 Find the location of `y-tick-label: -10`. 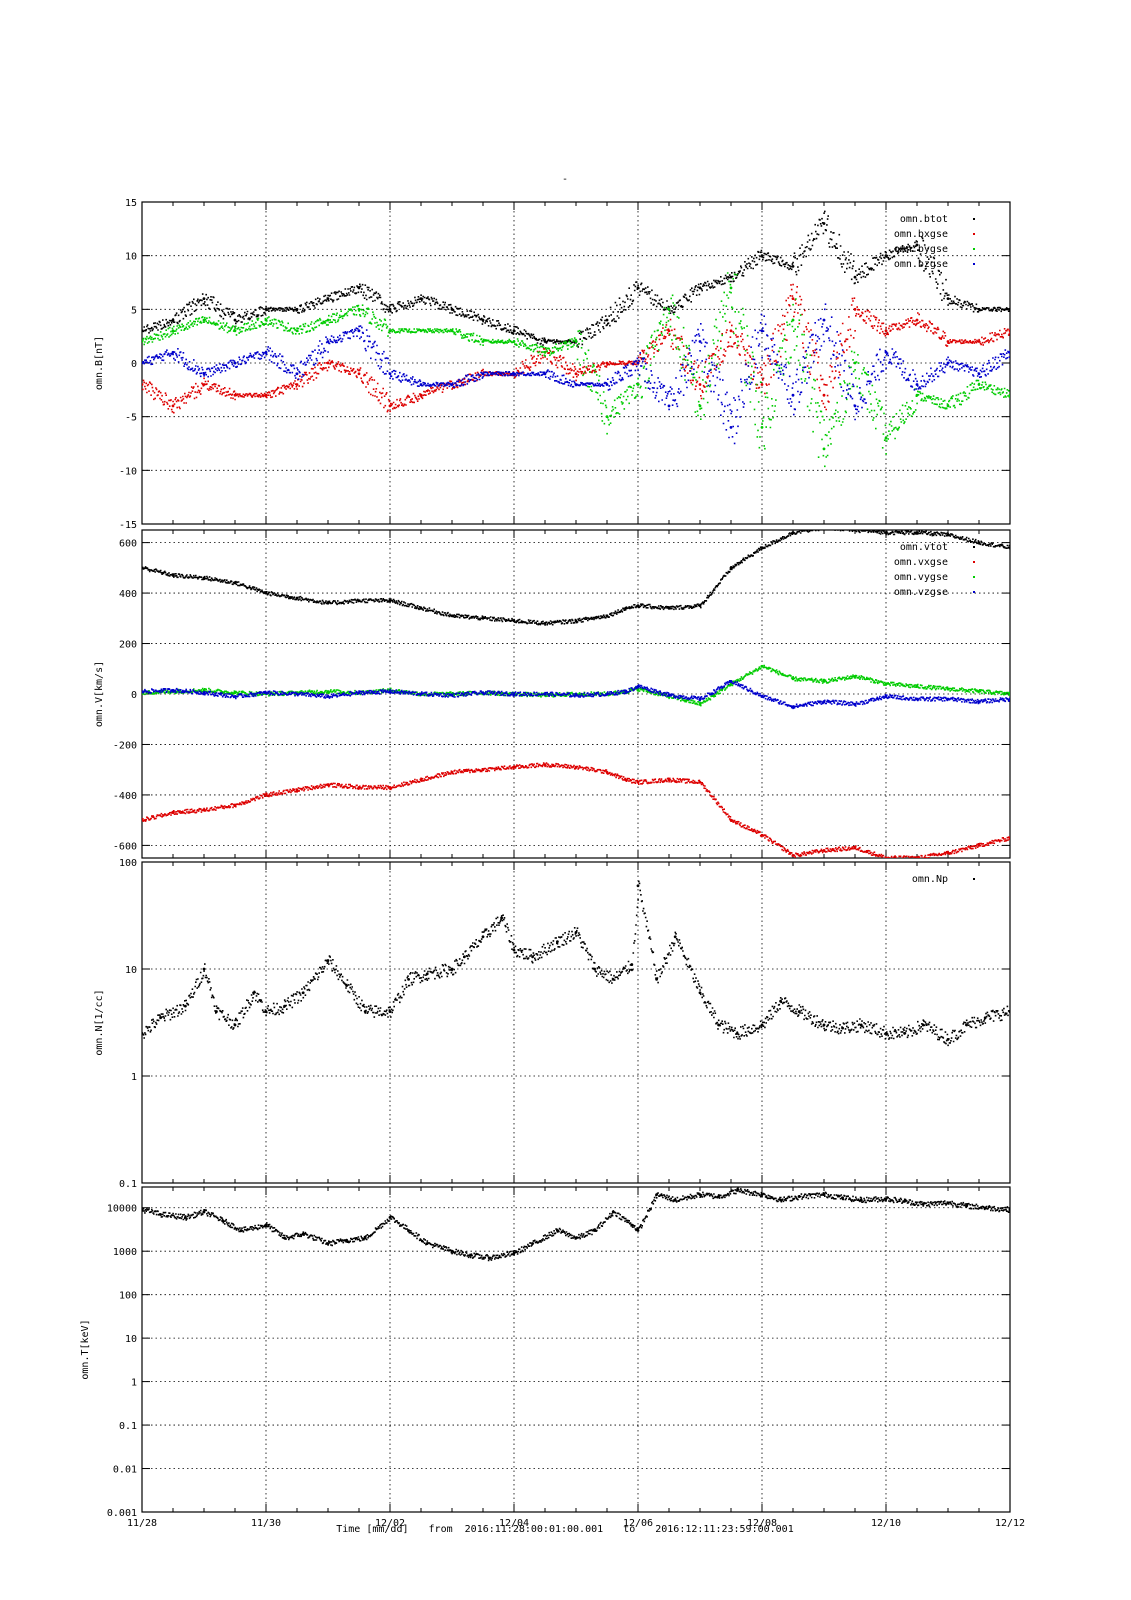

y-tick-label: -10 is located at coordinates (128, 471).